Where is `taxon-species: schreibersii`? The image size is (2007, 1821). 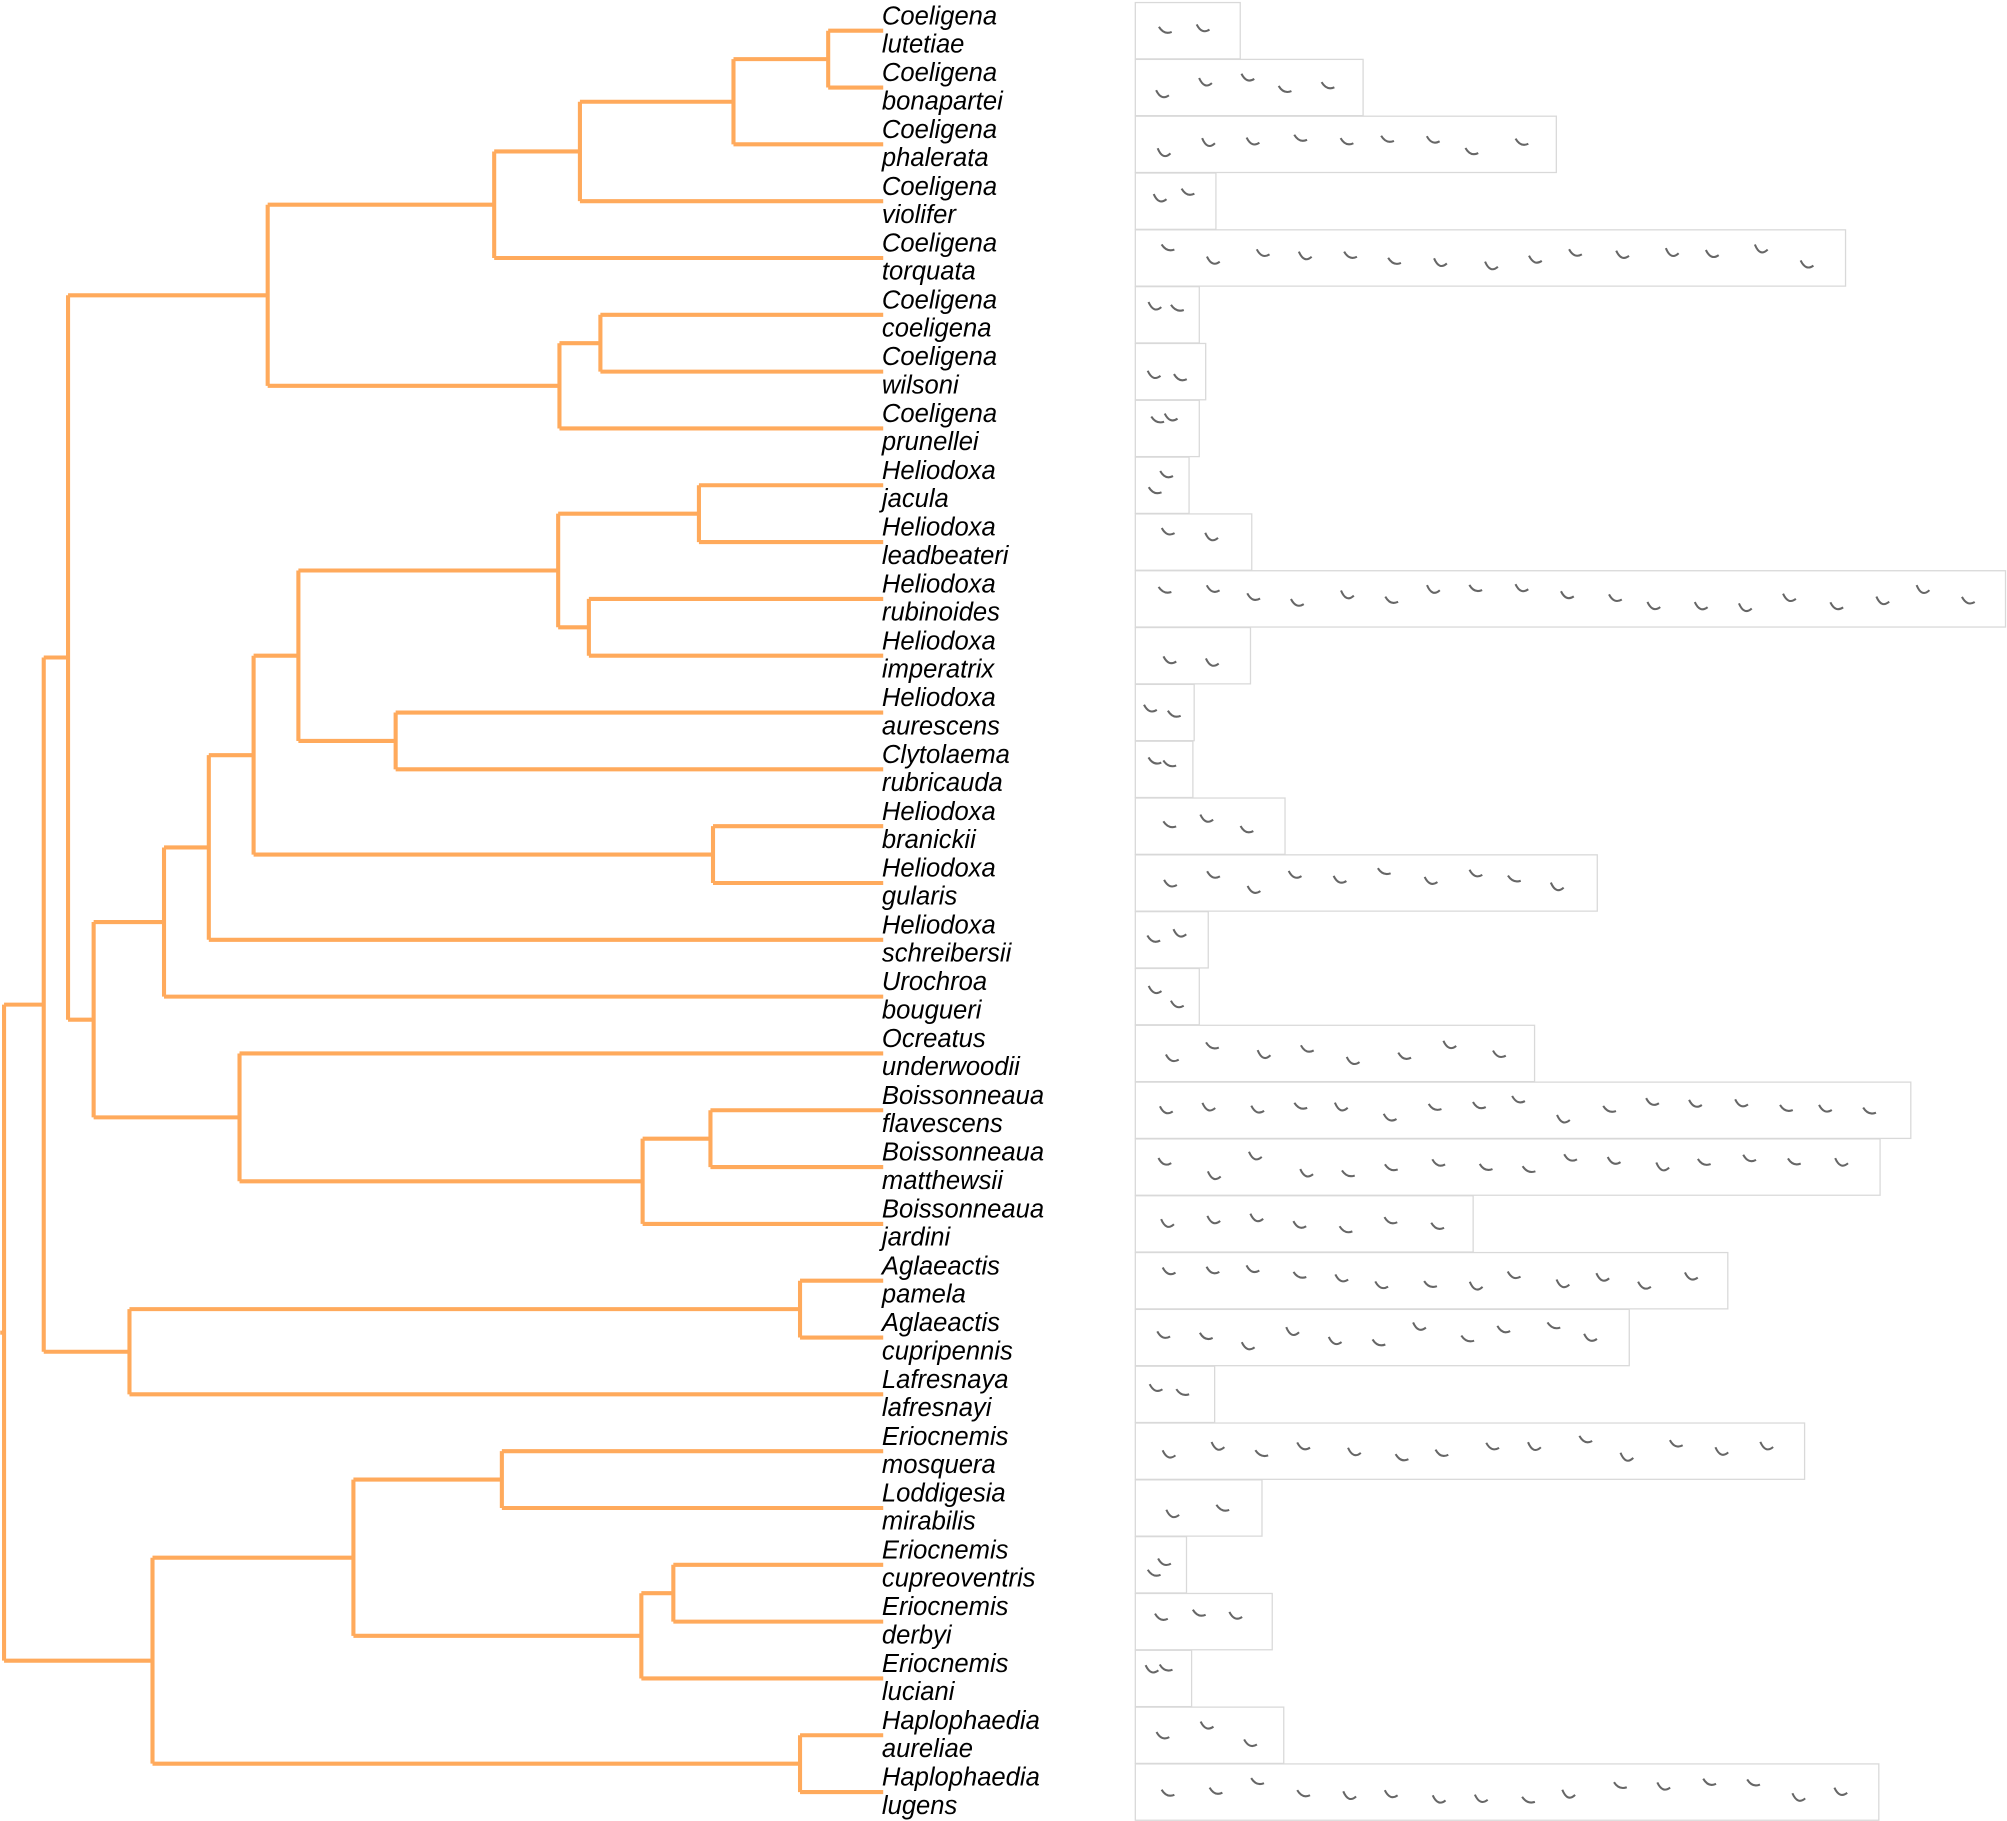
taxon-species: schreibersii is located at coordinates (947, 954).